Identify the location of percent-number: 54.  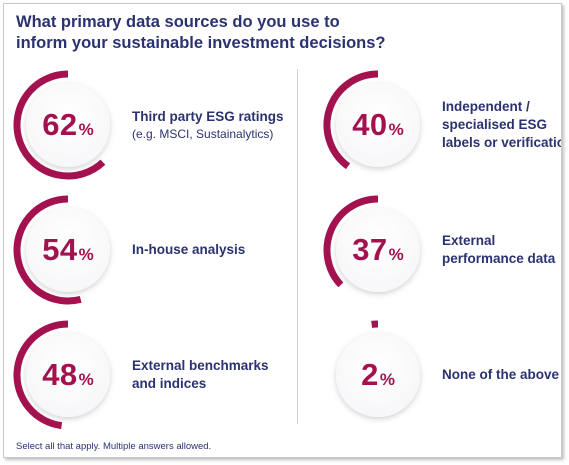
(60, 249).